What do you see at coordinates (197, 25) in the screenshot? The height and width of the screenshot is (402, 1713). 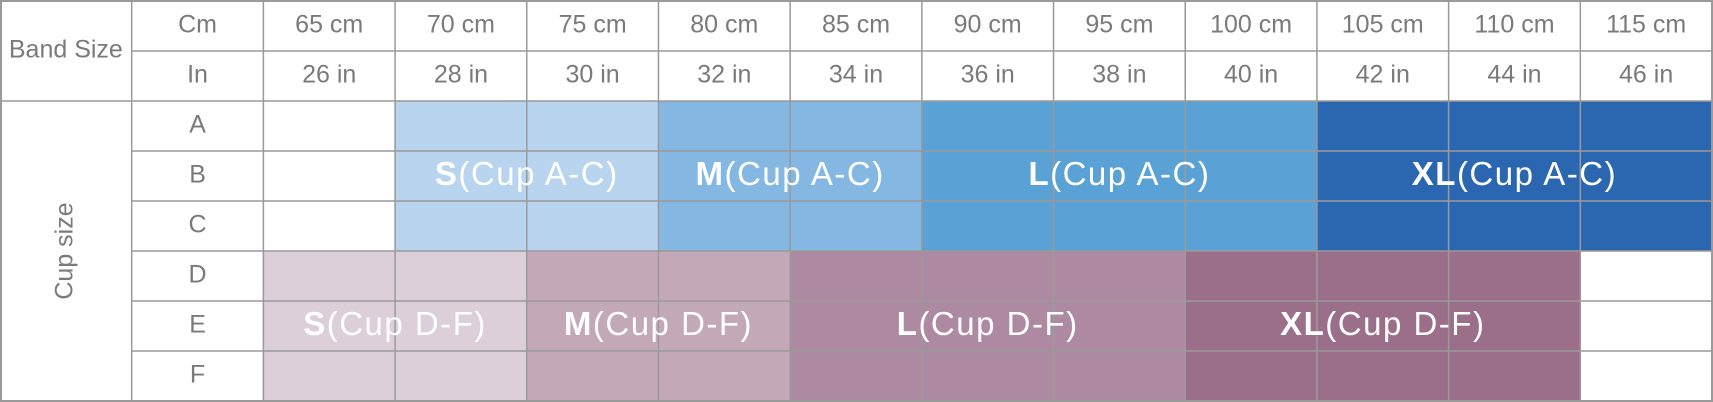 I see `cm-label: Cm` at bounding box center [197, 25].